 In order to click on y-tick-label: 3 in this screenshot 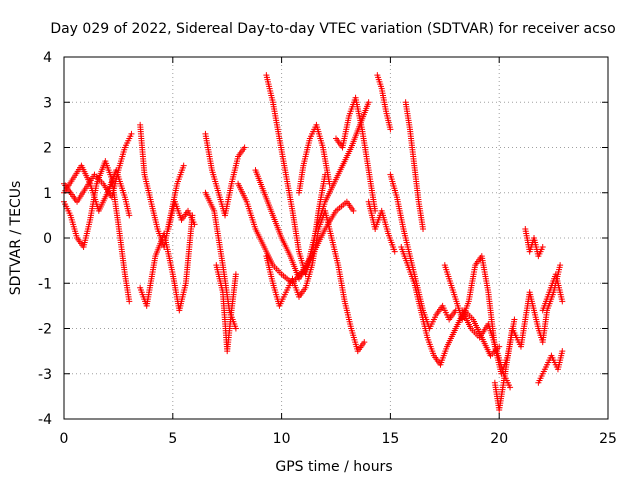, I will do `click(47, 103)`.